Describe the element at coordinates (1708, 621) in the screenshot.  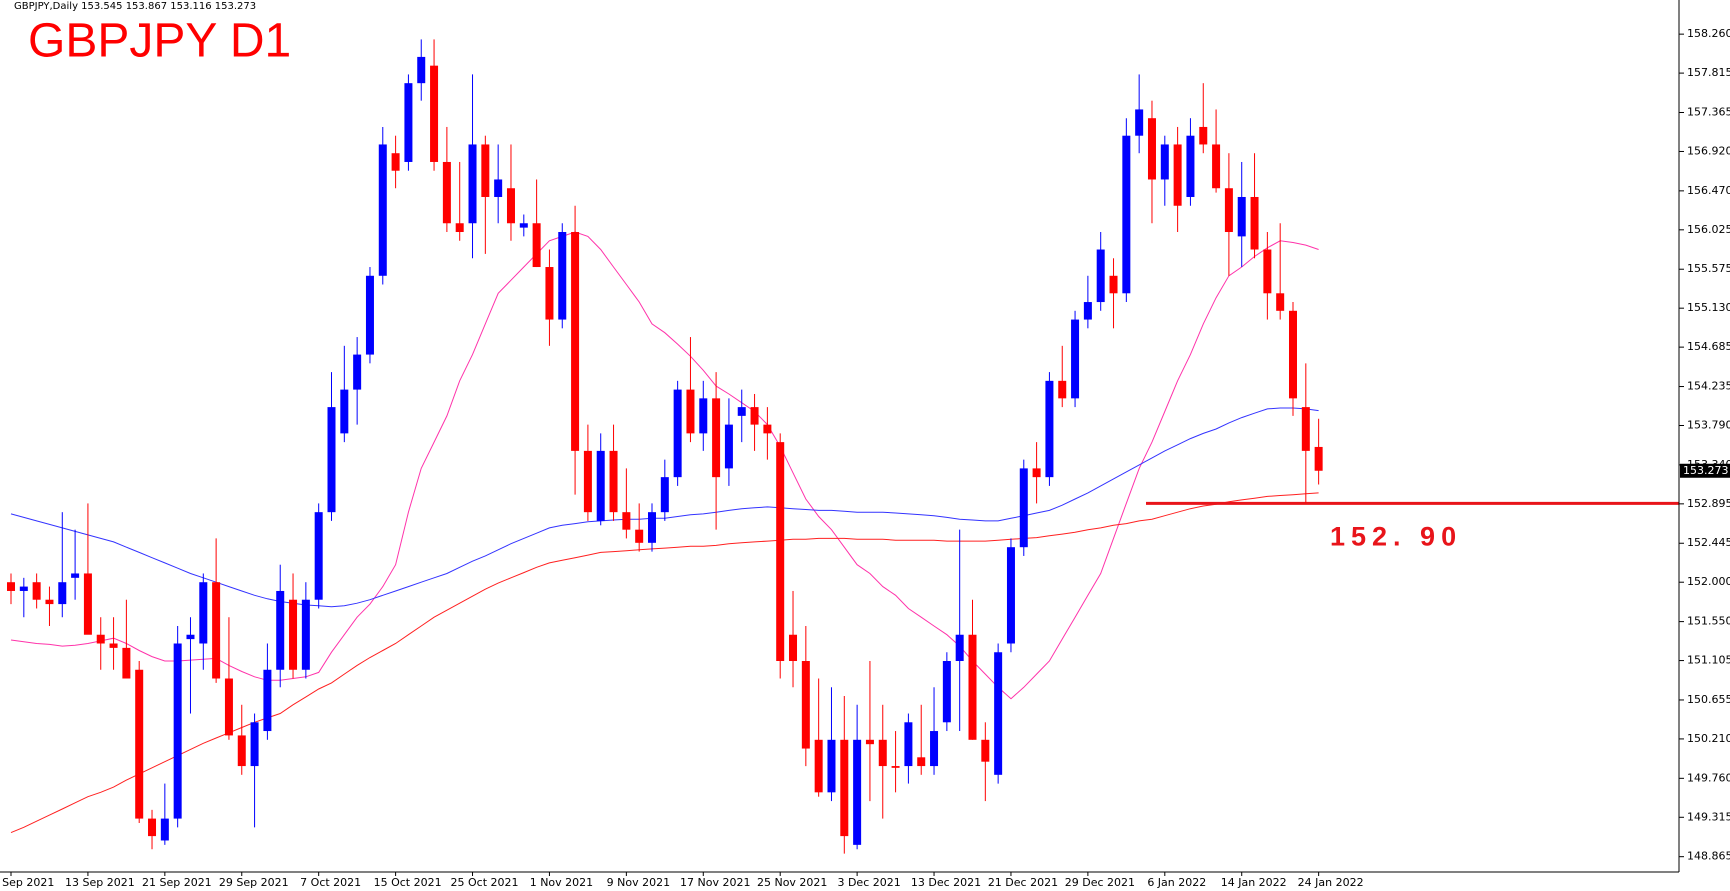
I see `y-tick-label: 151.550` at that location.